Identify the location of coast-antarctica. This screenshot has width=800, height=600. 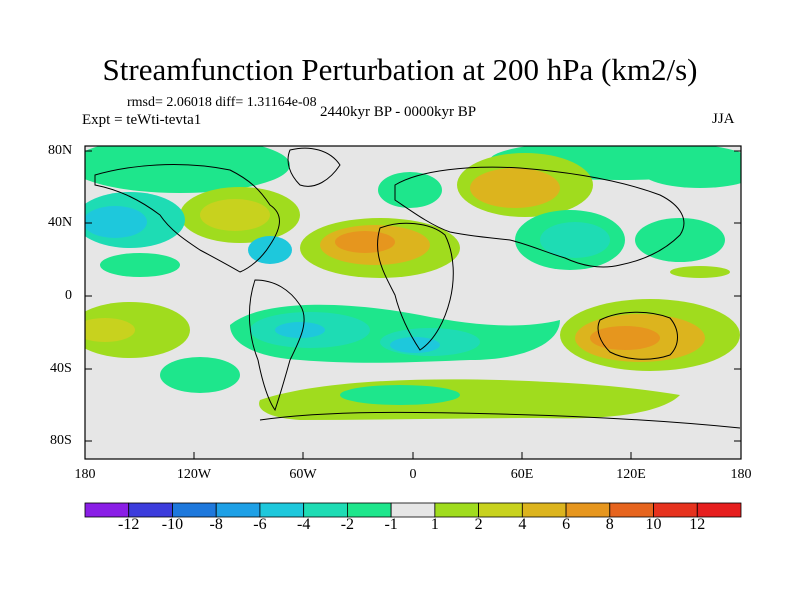
(500, 420).